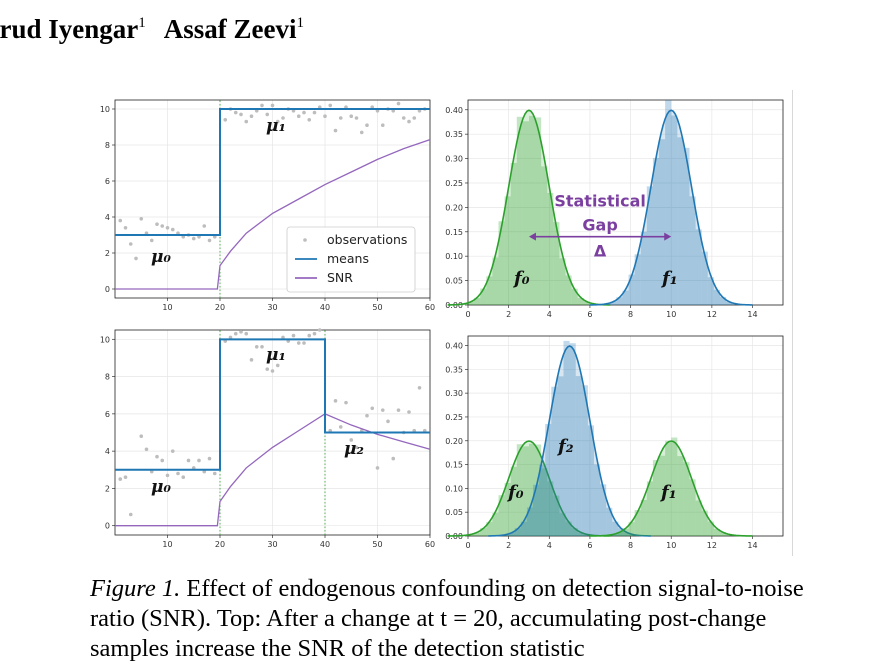 The image size is (883, 664). What do you see at coordinates (107, 253) in the screenshot?
I see `y-tick-label: 2` at bounding box center [107, 253].